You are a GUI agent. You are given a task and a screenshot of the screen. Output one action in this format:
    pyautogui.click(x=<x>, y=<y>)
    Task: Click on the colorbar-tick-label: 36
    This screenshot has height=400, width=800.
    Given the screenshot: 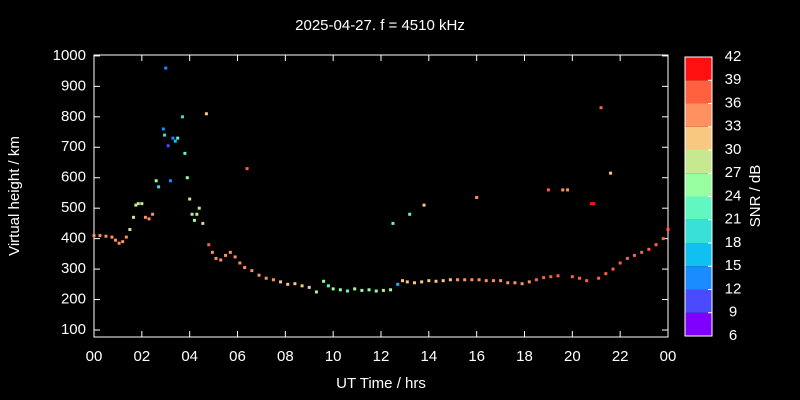 What is the action you would take?
    pyautogui.click(x=733, y=102)
    